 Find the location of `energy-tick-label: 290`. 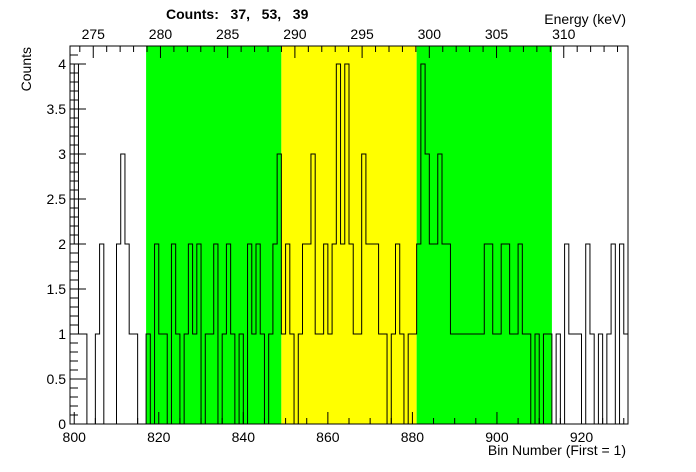

energy-tick-label: 290 is located at coordinates (295, 34).